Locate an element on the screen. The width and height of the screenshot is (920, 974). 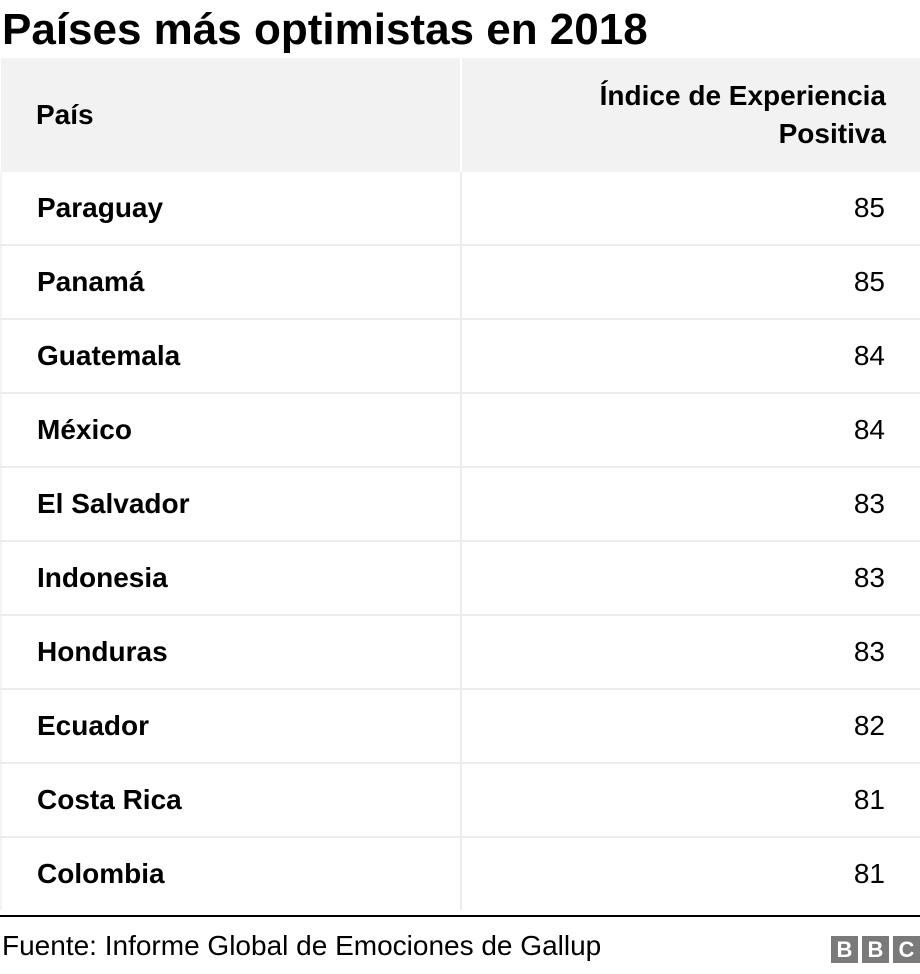
column-header-index: Índice de Experiencia Positiva is located at coordinates (690, 115).